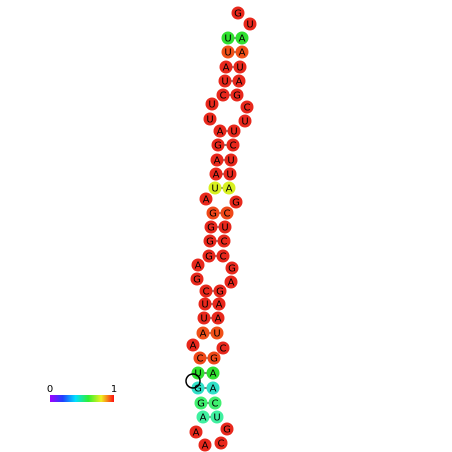 The image size is (452, 452). Describe the element at coordinates (82, 398) in the screenshot. I see `color-bar` at that location.